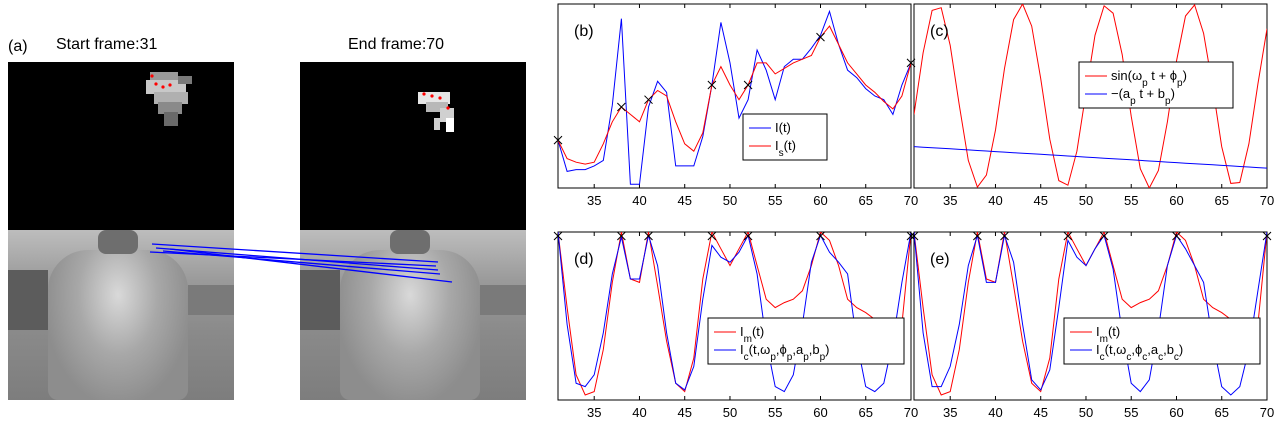 The image size is (1281, 429). What do you see at coordinates (1143, 96) in the screenshot?
I see `legend-entry: −(ap t + bp)` at bounding box center [1143, 96].